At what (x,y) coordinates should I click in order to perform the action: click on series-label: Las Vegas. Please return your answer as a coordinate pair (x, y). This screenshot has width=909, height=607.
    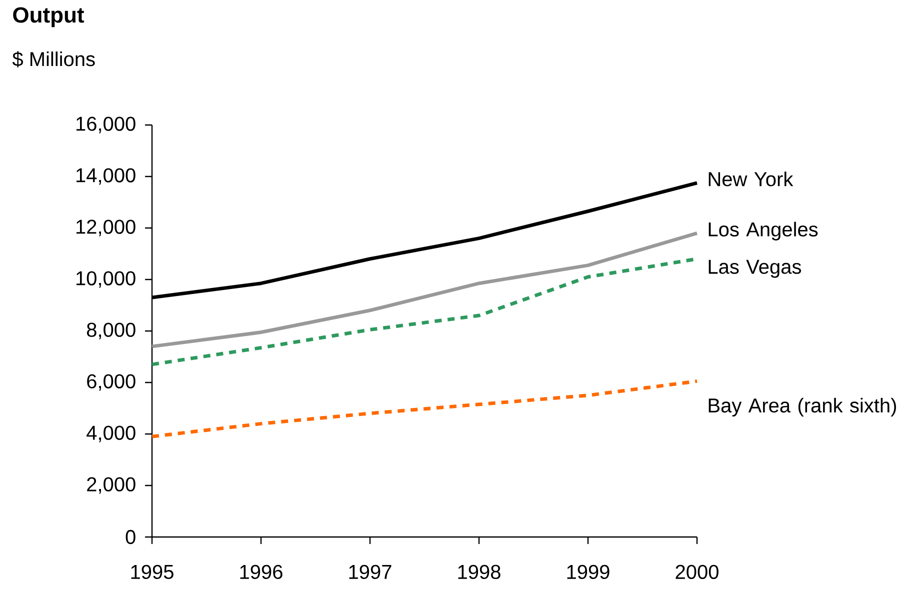
    Looking at the image, I should click on (755, 269).